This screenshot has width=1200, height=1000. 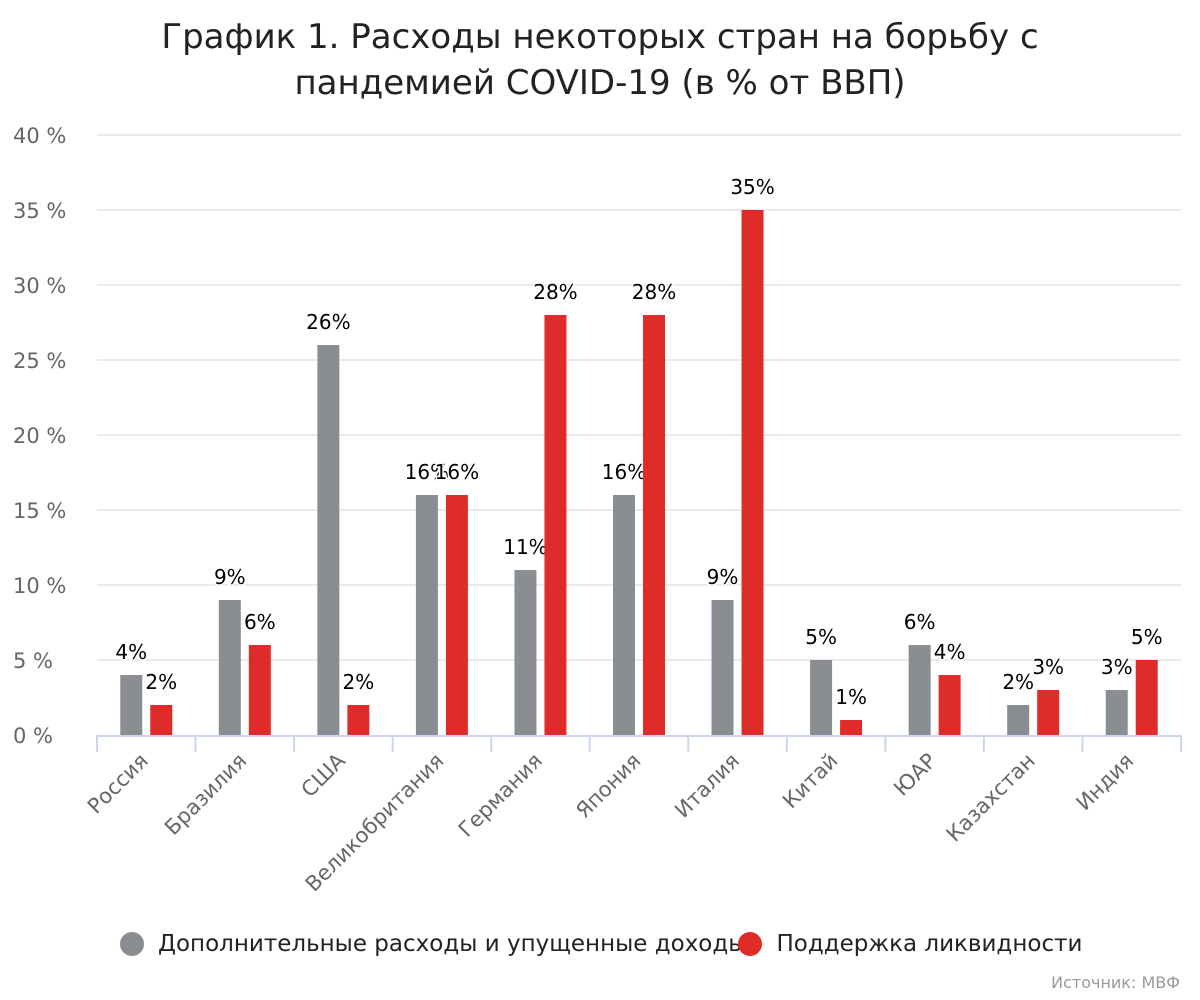 What do you see at coordinates (118, 784) in the screenshot?
I see `x-tick-label: Россия` at bounding box center [118, 784].